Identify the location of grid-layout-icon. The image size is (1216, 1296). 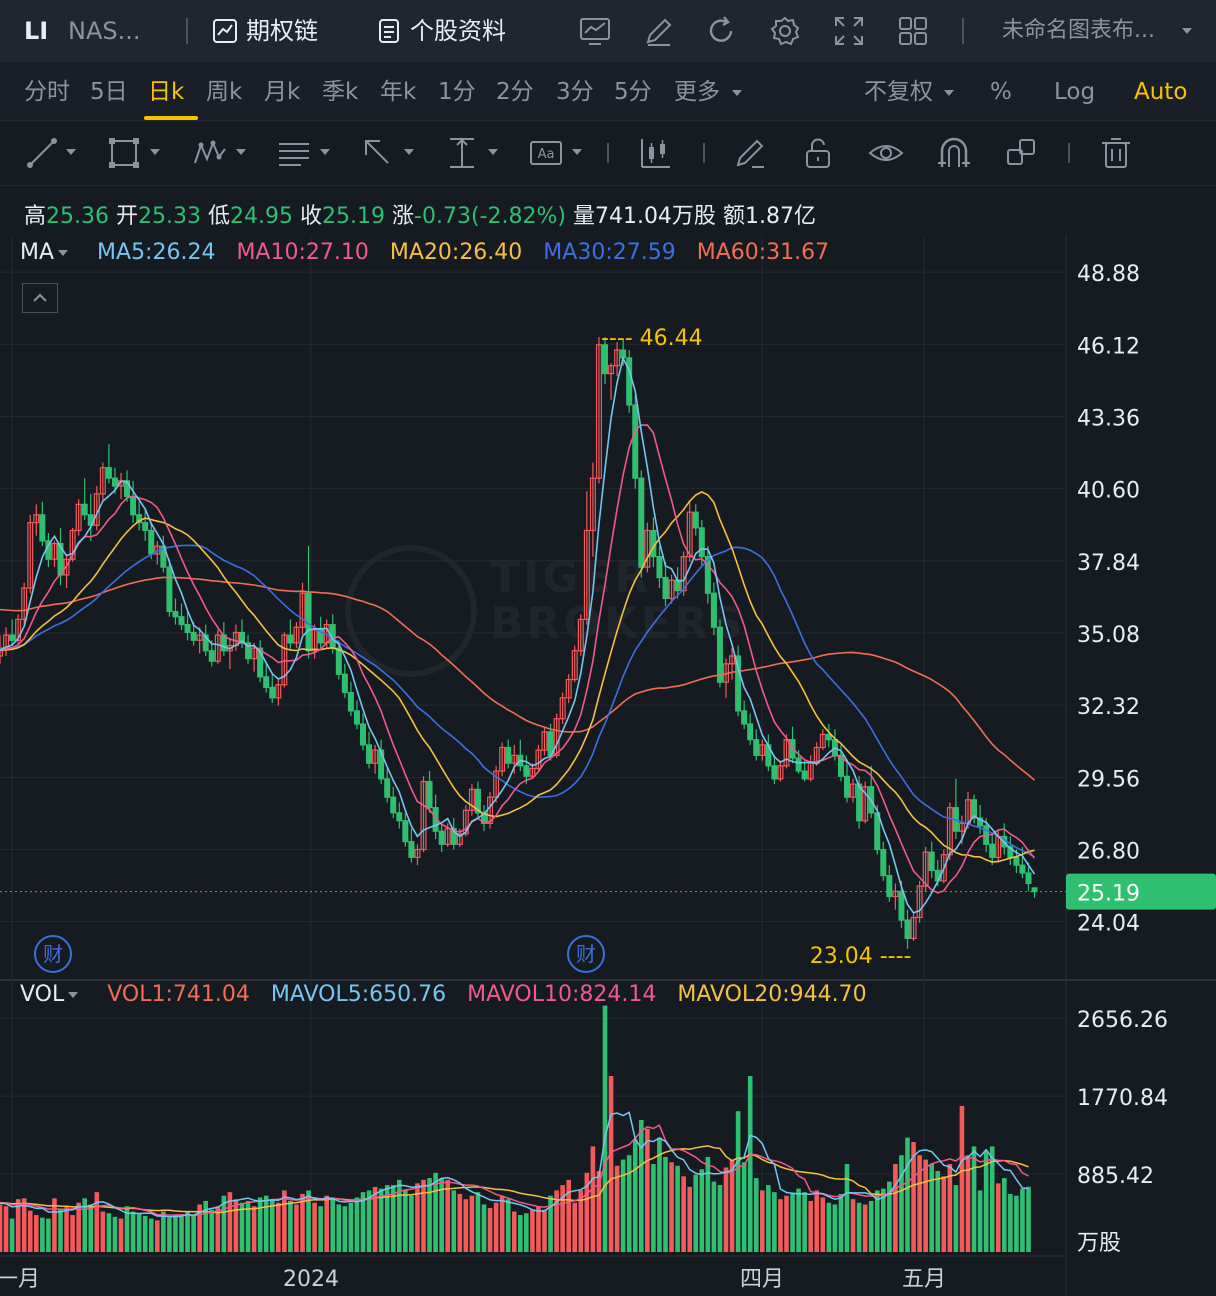
(913, 31).